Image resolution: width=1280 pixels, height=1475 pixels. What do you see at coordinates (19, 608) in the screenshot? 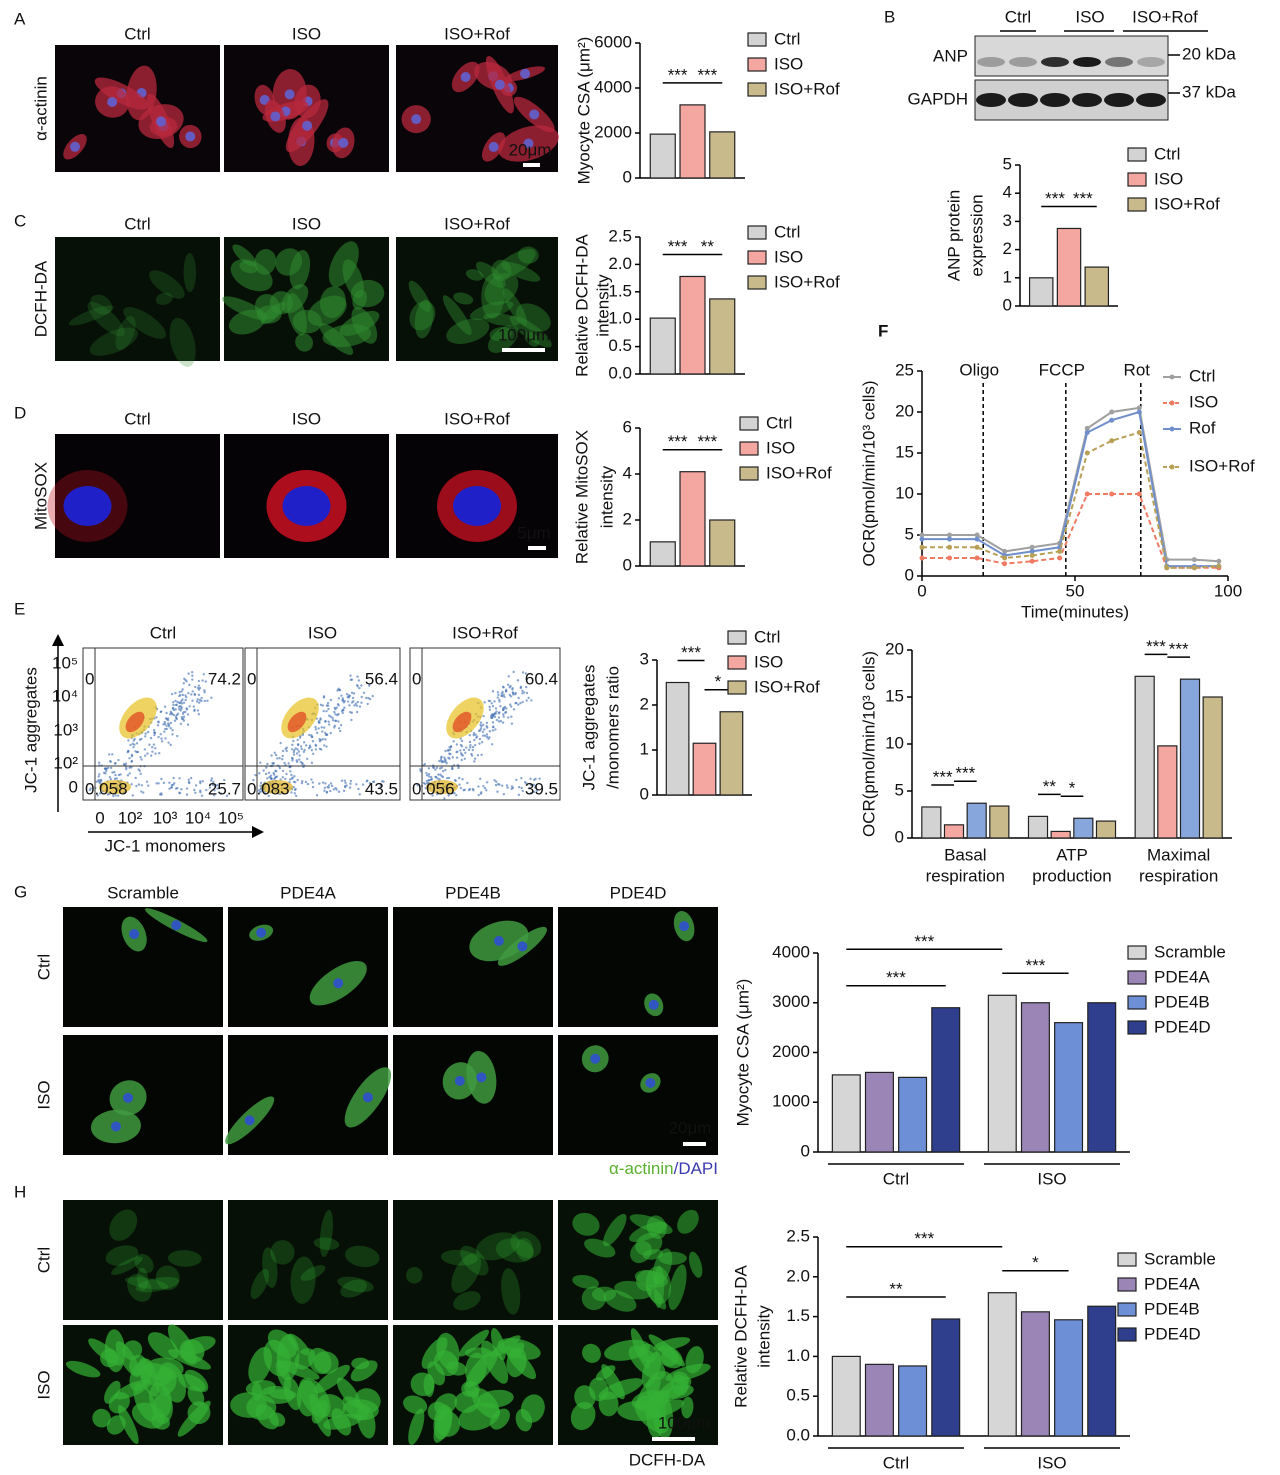
I see `panel-letter: E` at bounding box center [19, 608].